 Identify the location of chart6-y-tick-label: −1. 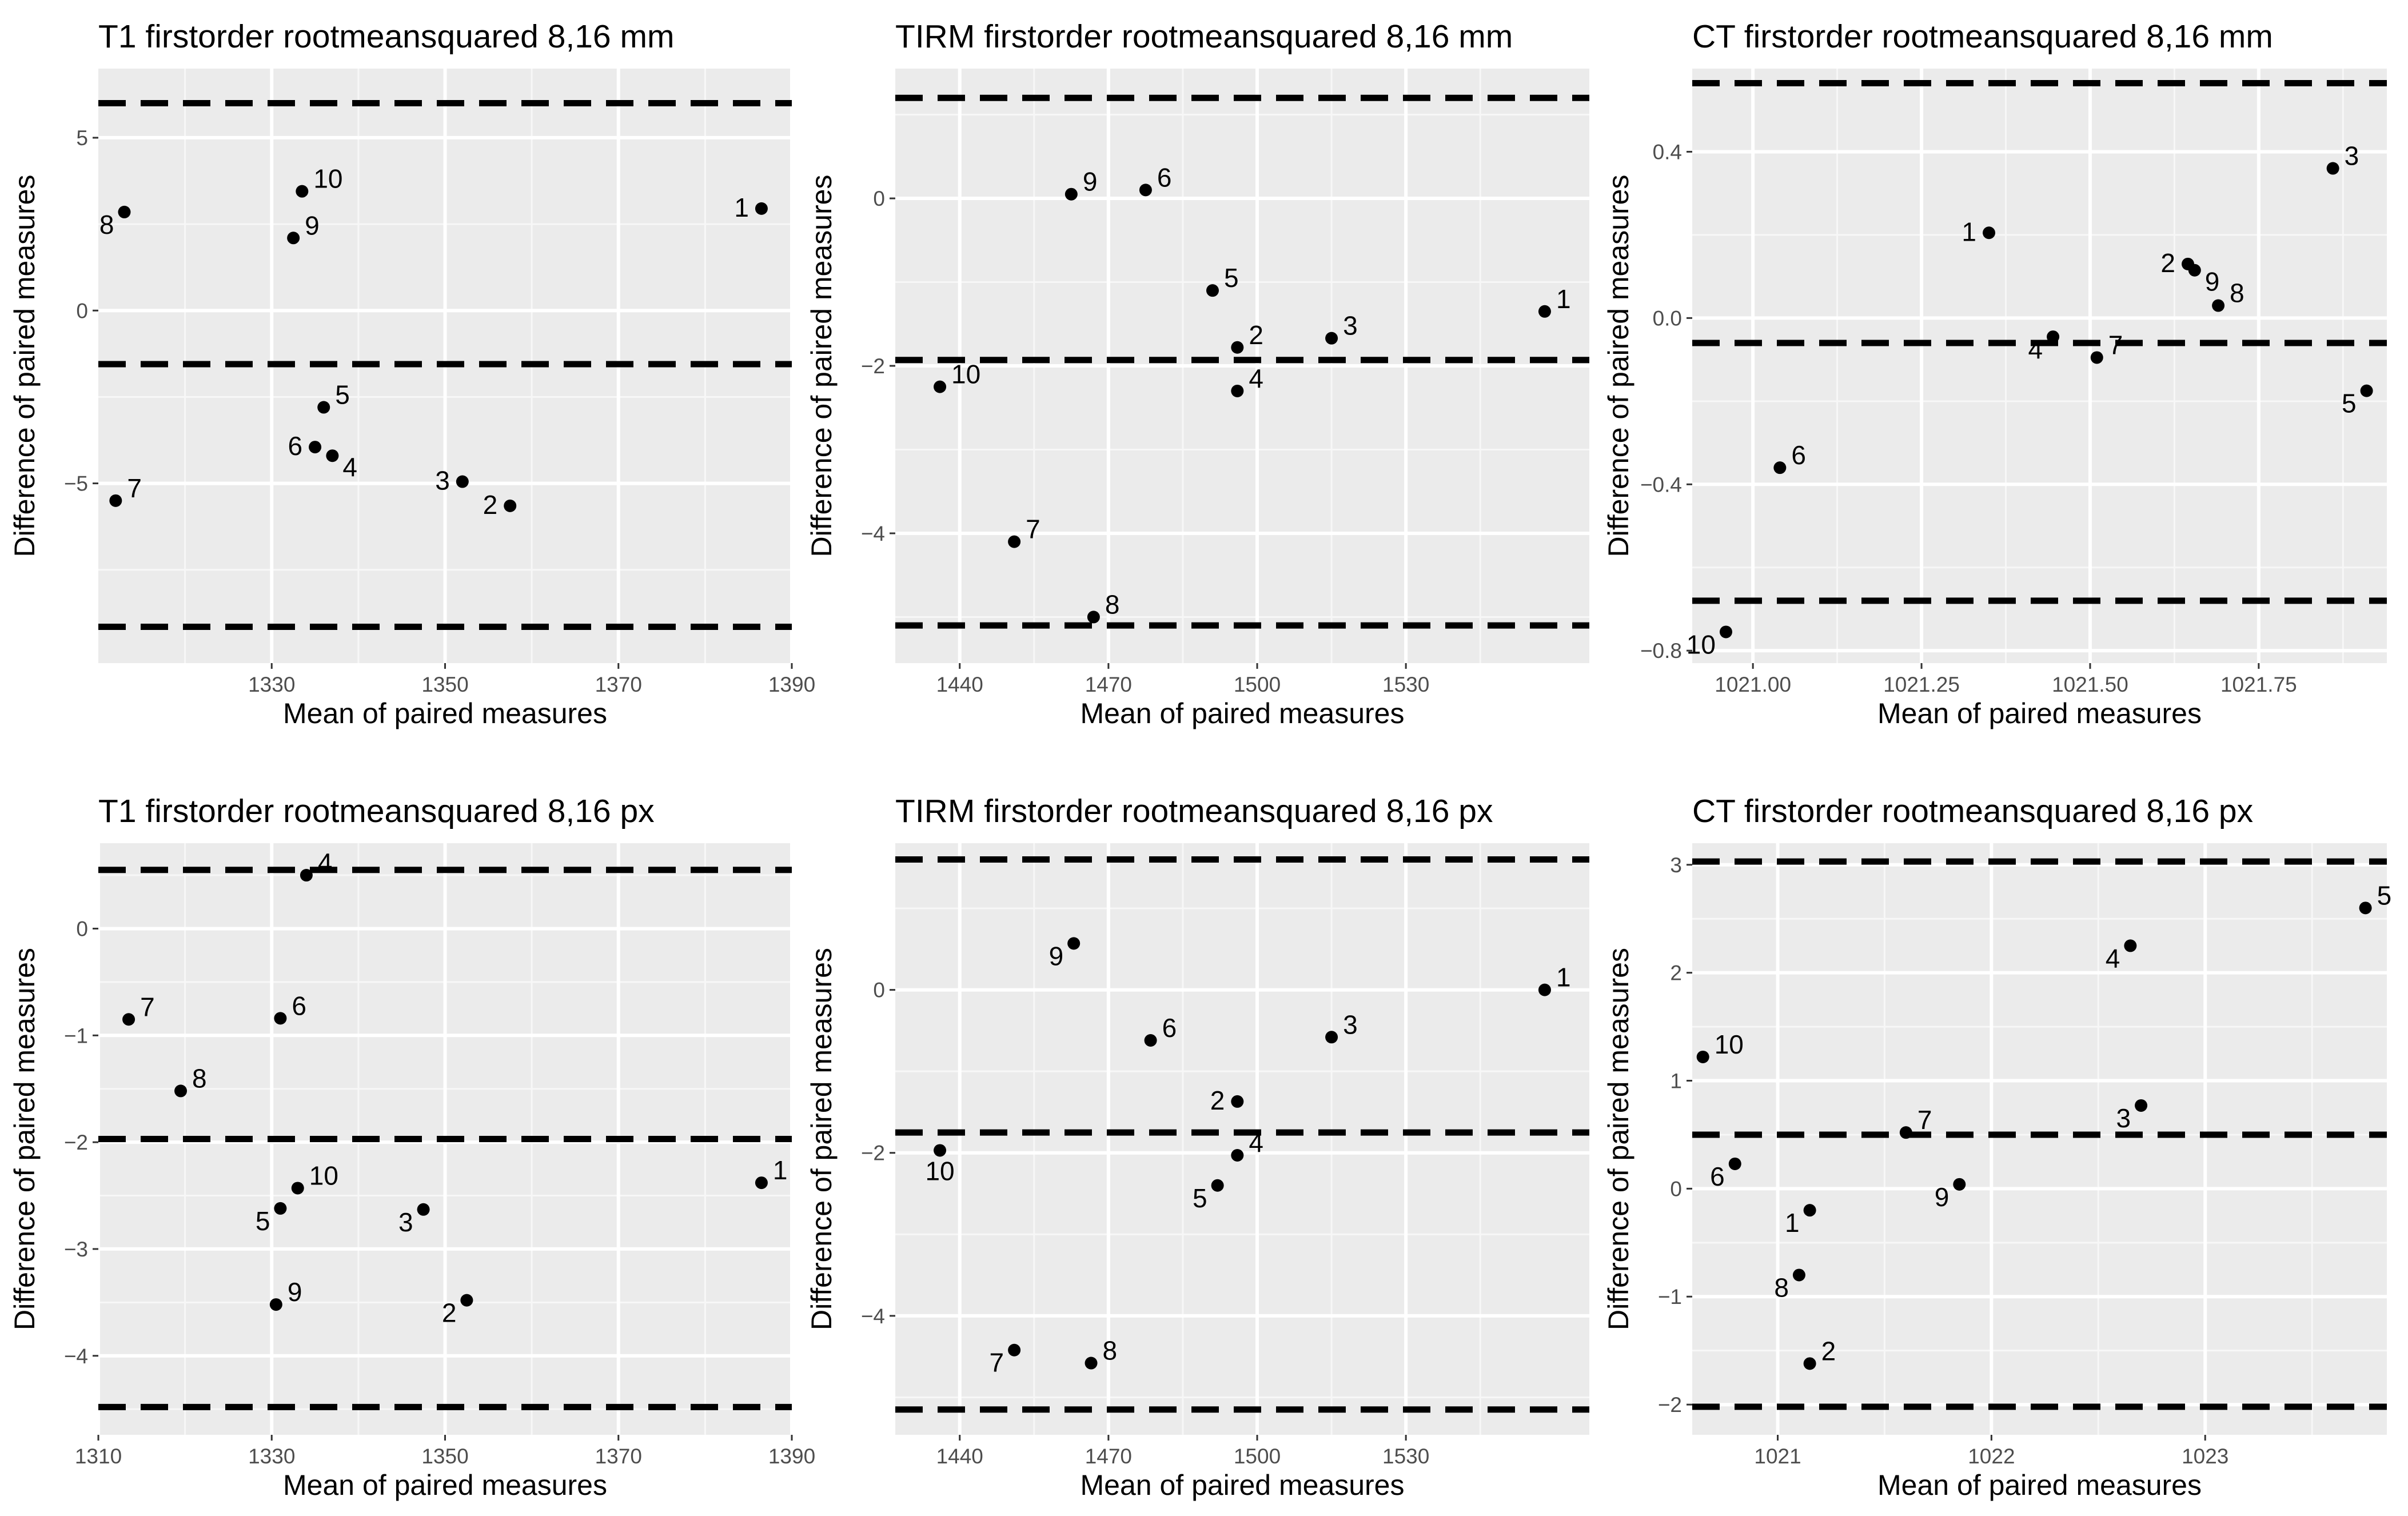
(1670, 1296).